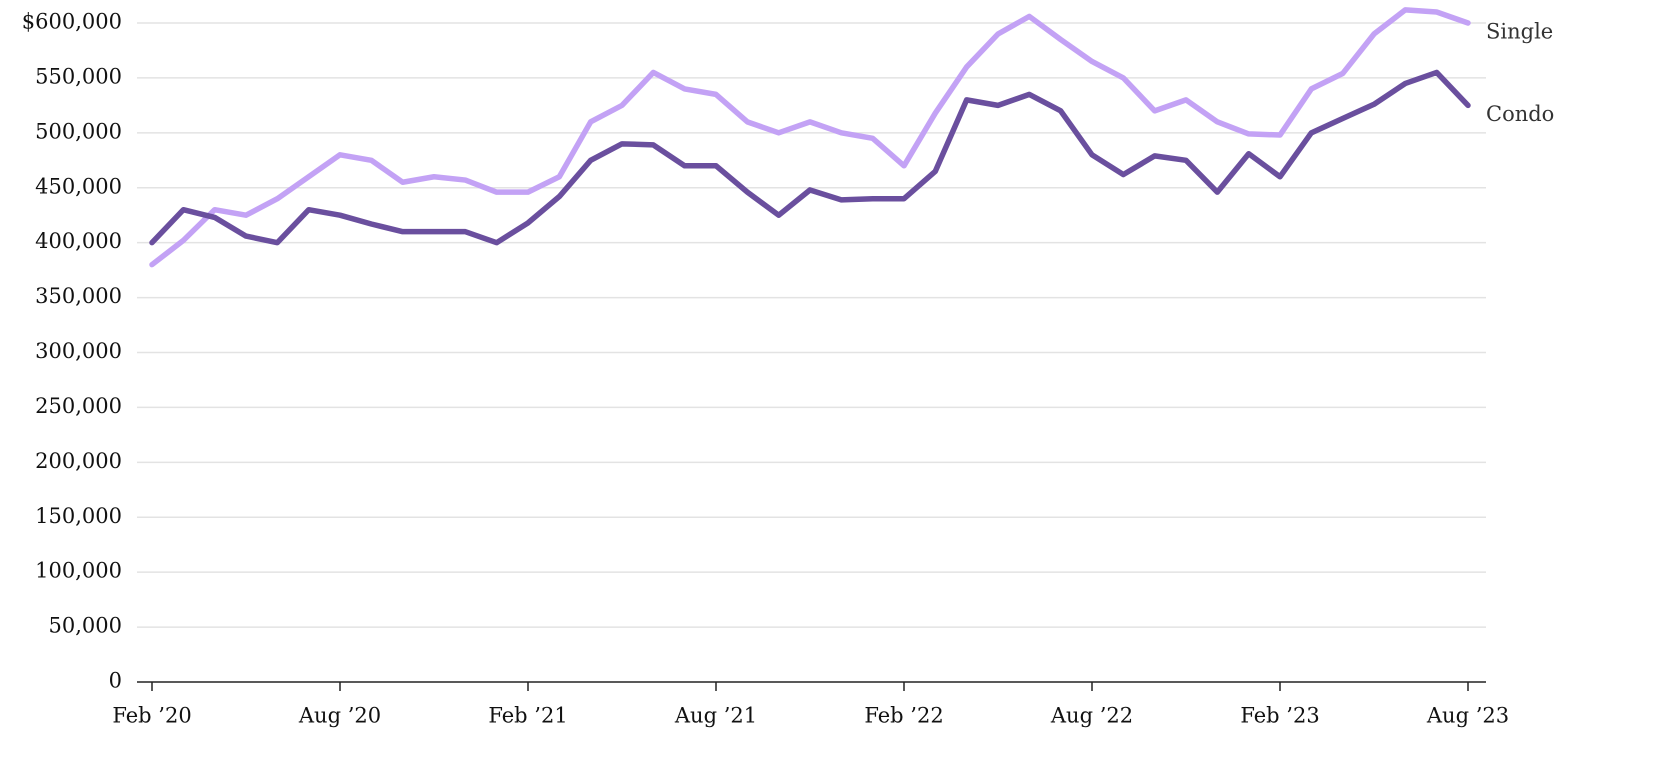  What do you see at coordinates (78, 406) in the screenshot?
I see `y-tick-label: 250,000` at bounding box center [78, 406].